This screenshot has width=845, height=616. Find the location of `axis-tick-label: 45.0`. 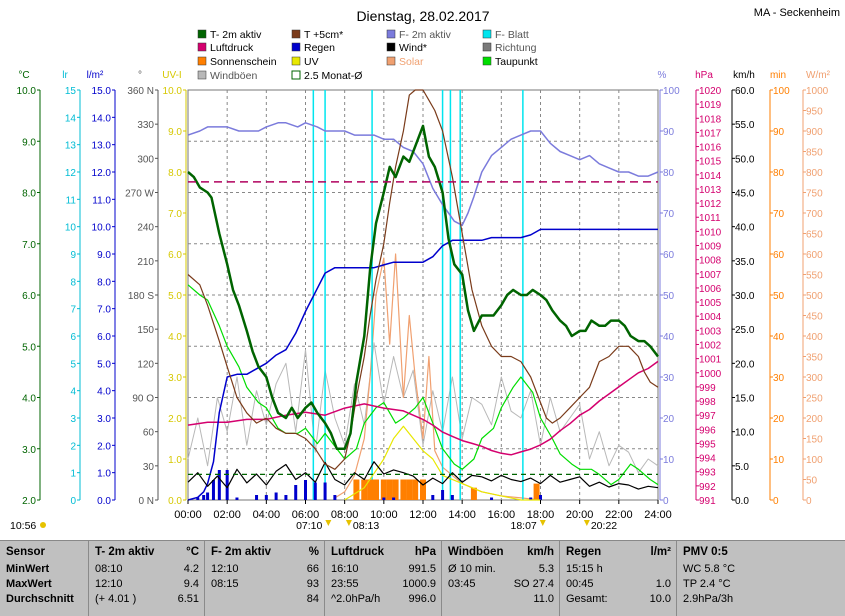

axis-tick-label: 45.0 is located at coordinates (745, 194).